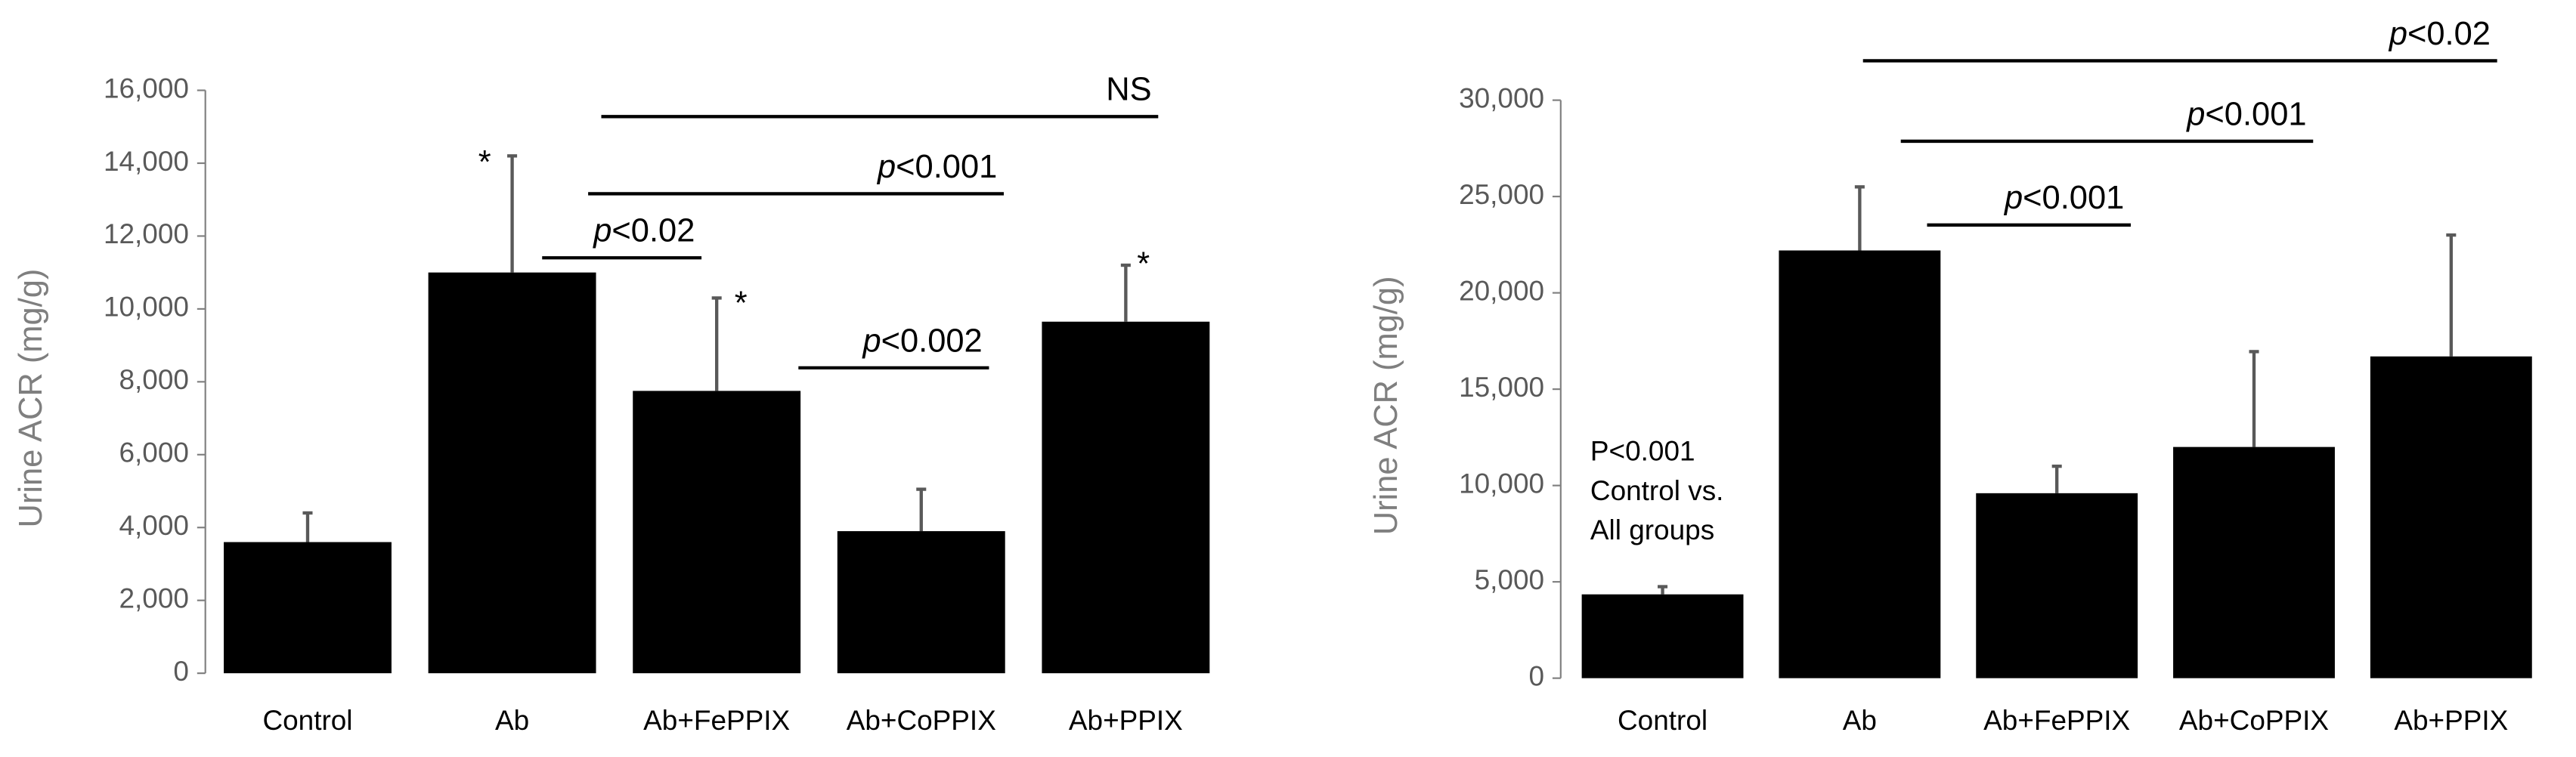 This screenshot has height=757, width=2576. Describe the element at coordinates (1657, 491) in the screenshot. I see `note: Control vs.` at that location.